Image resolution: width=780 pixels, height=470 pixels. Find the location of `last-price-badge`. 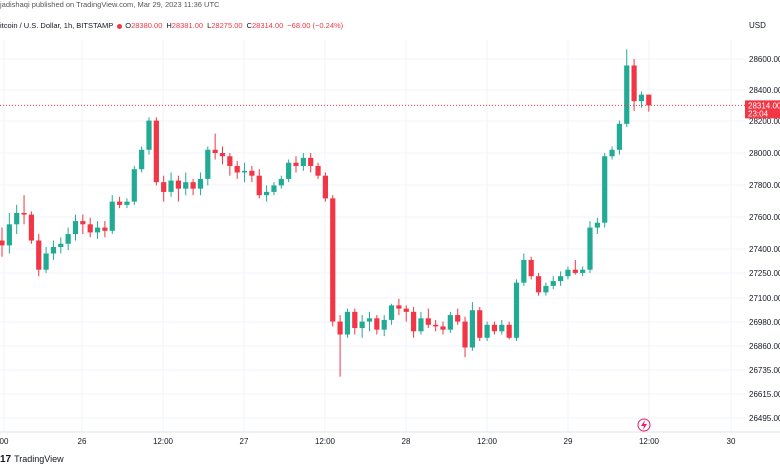

last-price-badge is located at coordinates (762, 109).